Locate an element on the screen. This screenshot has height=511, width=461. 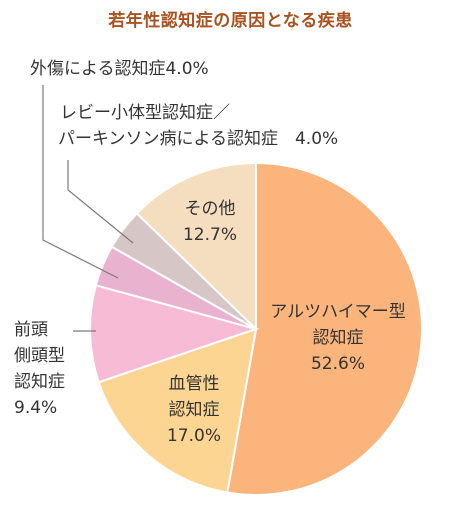
label-ftd-name: 前頭 is located at coordinates (31, 330).